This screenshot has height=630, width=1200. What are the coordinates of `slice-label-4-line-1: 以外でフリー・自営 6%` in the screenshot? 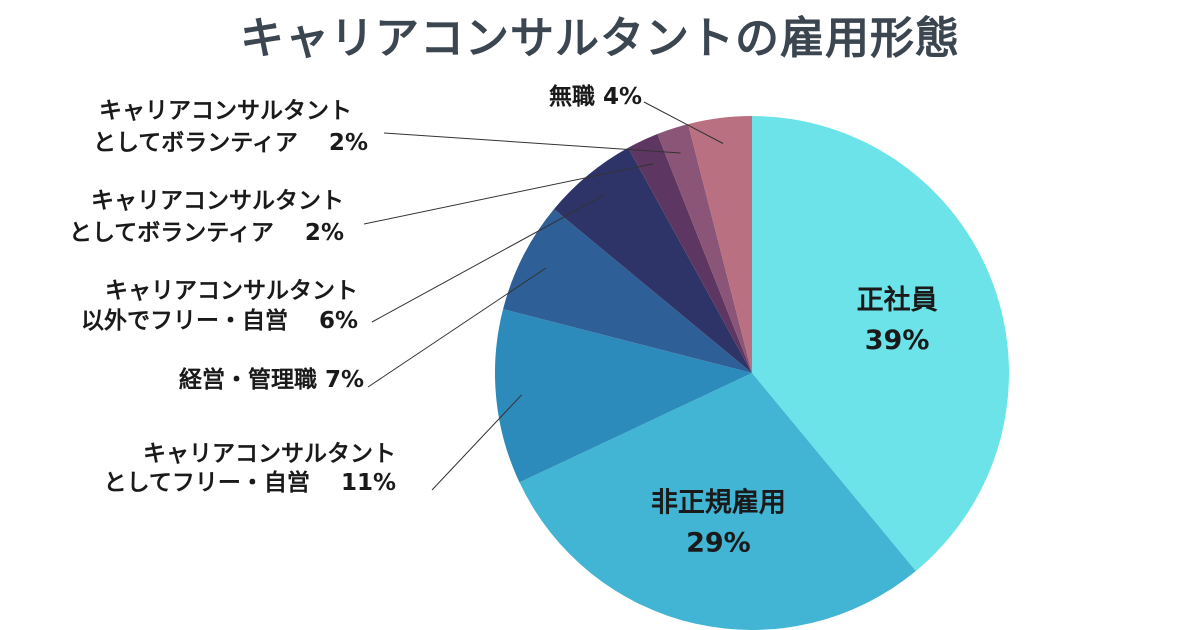 It's located at (219, 320).